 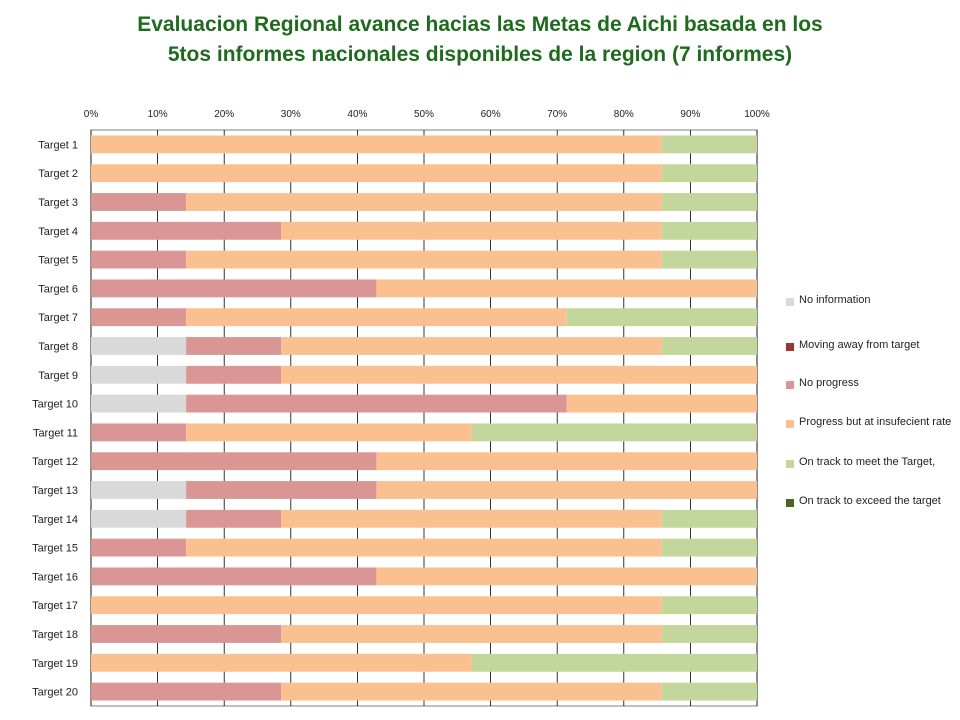 I want to click on category-label: Target 17, so click(x=55, y=606).